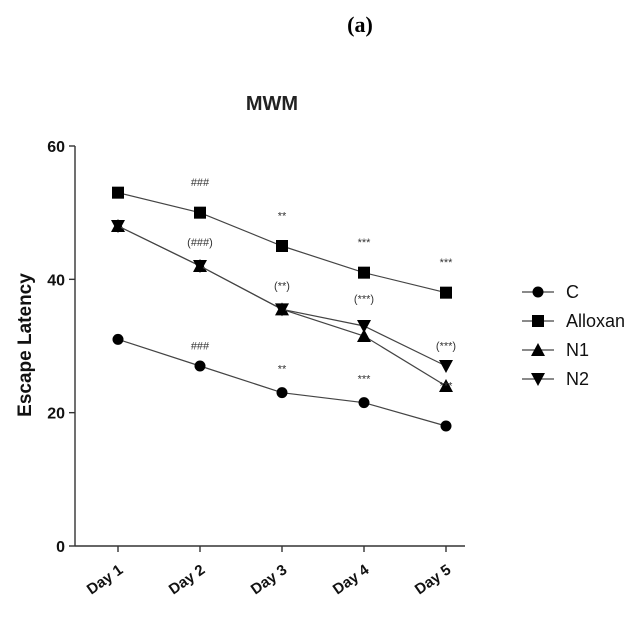 The height and width of the screenshot is (617, 640). I want to click on y-tick-label: 60, so click(56, 147).